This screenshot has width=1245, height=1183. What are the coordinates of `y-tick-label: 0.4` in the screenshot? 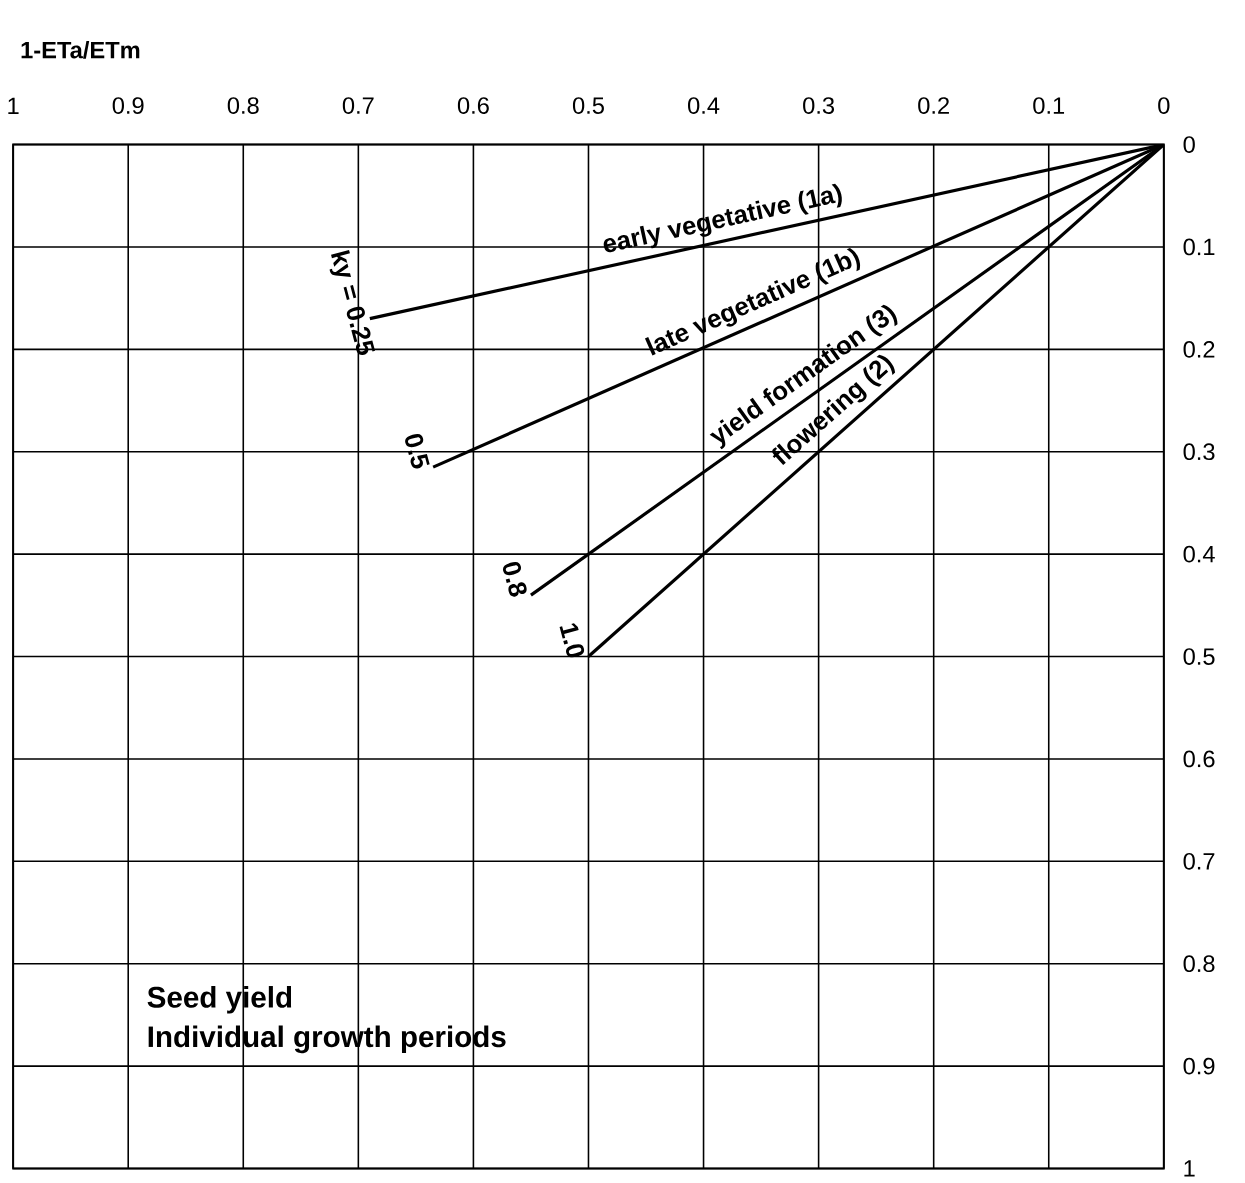 It's located at (1199, 554).